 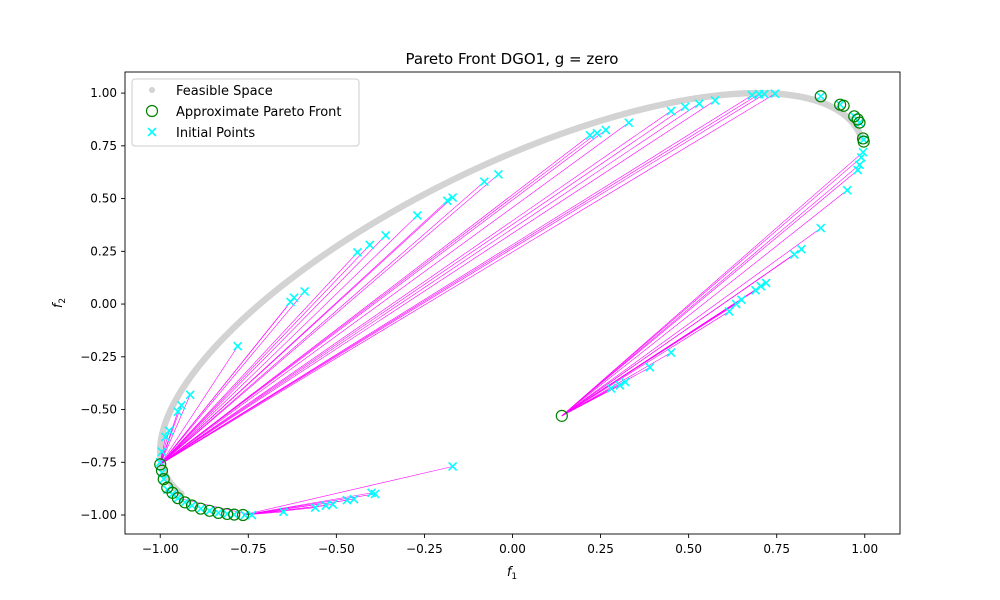 What do you see at coordinates (224, 91) in the screenshot?
I see `legend-label-feasible: Feasible Space` at bounding box center [224, 91].